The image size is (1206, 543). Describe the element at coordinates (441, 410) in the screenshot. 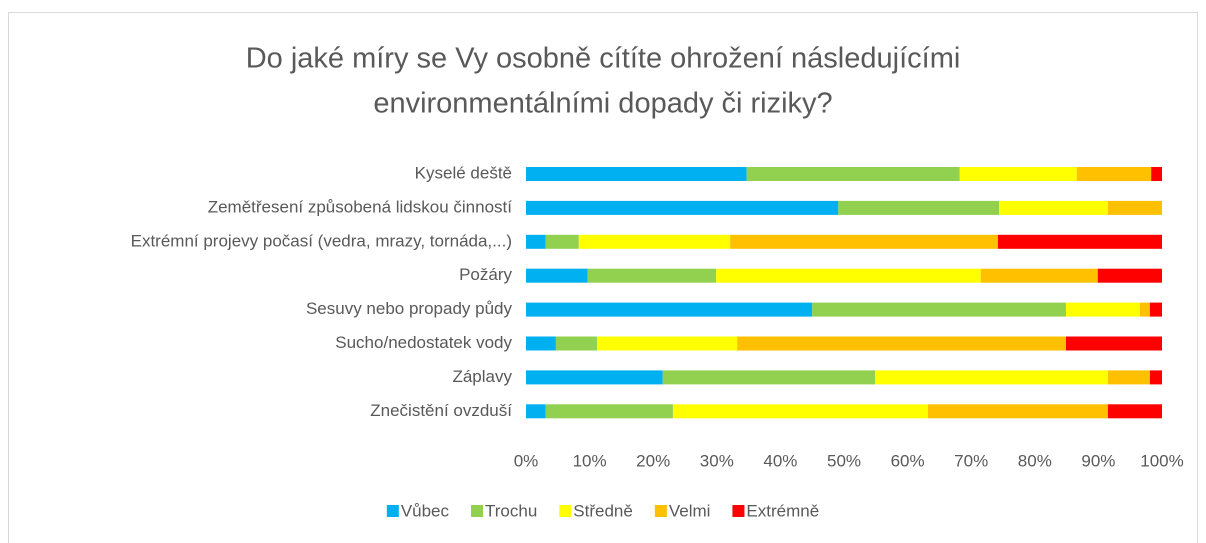

I see `category-label: Znečistění ovzduší` at that location.